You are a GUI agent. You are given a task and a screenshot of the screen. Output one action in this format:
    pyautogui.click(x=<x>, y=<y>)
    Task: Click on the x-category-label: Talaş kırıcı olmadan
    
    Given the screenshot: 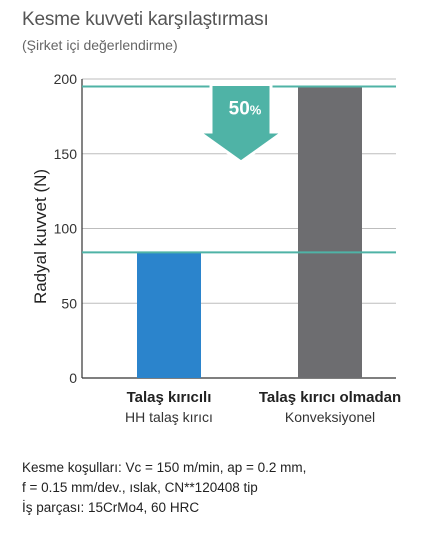 What is the action you would take?
    pyautogui.click(x=330, y=397)
    